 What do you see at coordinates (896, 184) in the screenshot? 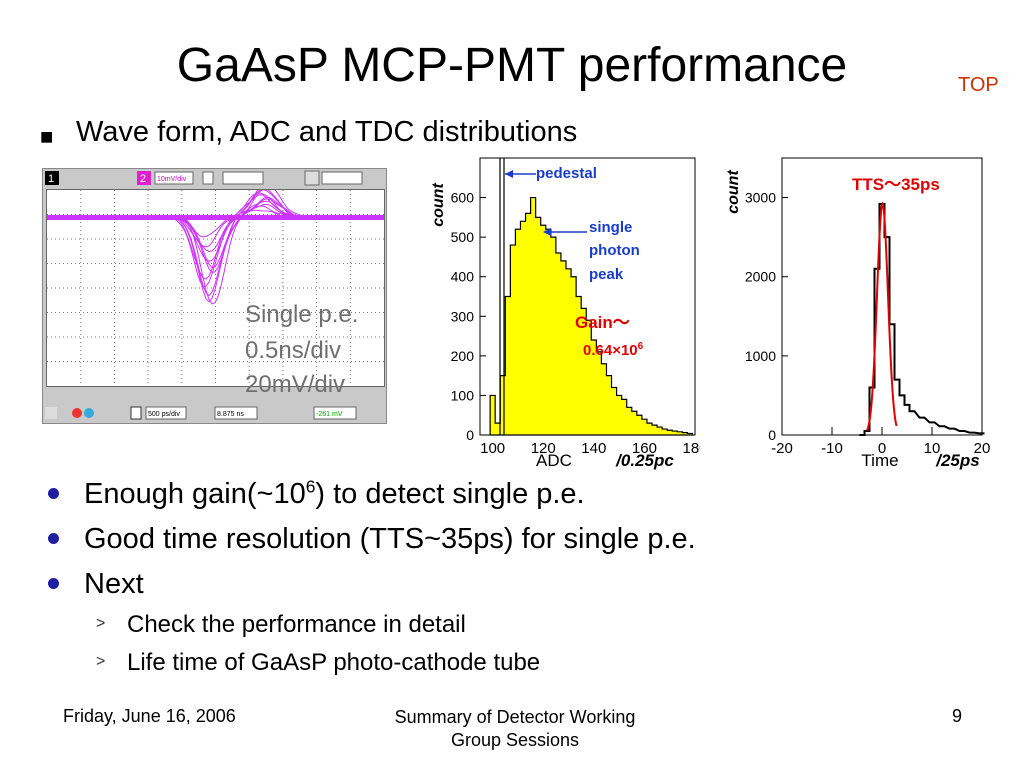
I see `tts-label: TTS～35ps` at bounding box center [896, 184].